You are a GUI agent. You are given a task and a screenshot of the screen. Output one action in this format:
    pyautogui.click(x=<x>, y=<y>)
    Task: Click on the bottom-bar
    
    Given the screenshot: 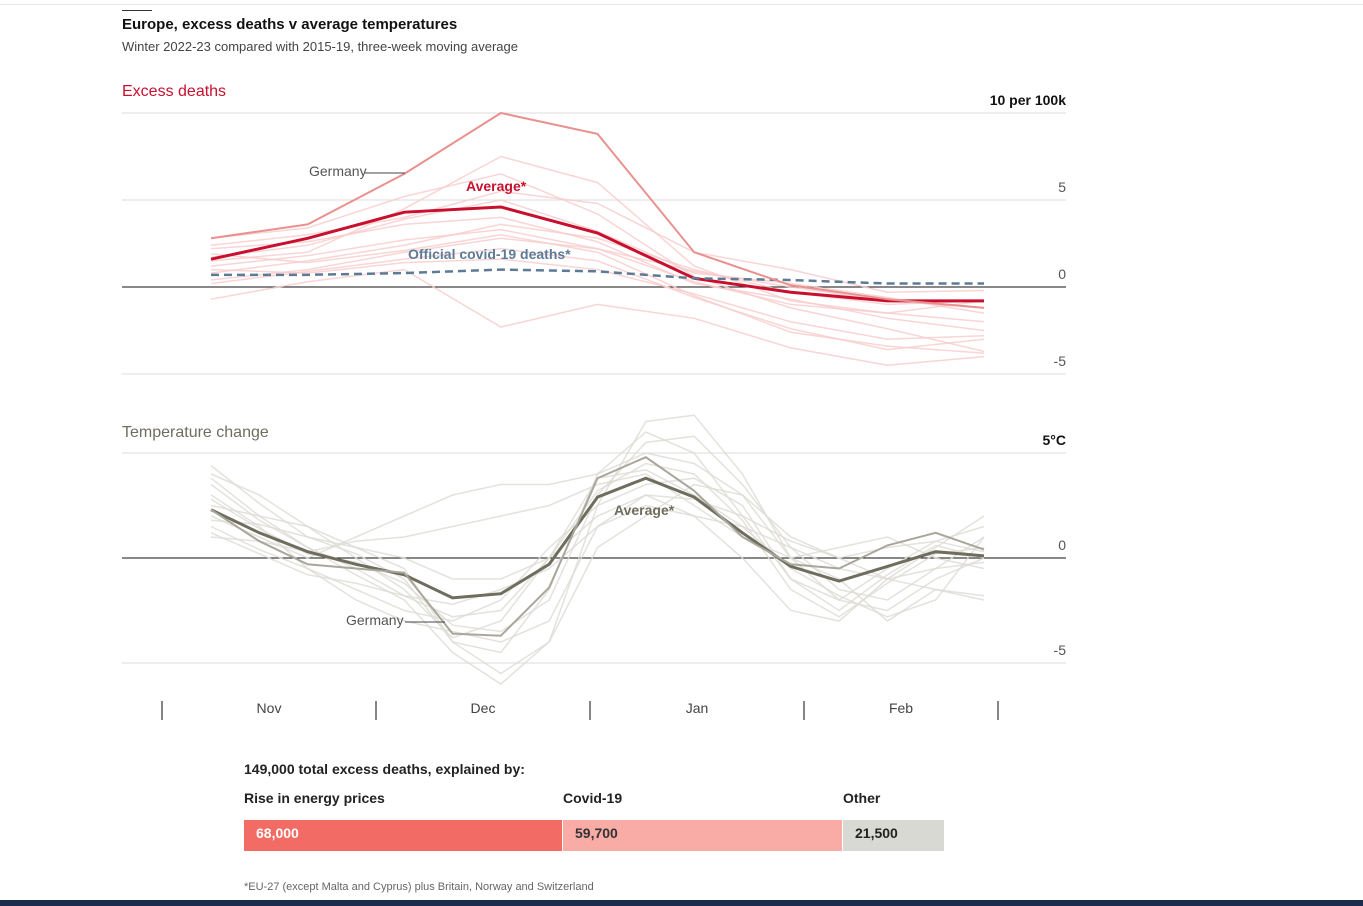 What is the action you would take?
    pyautogui.click(x=681, y=903)
    